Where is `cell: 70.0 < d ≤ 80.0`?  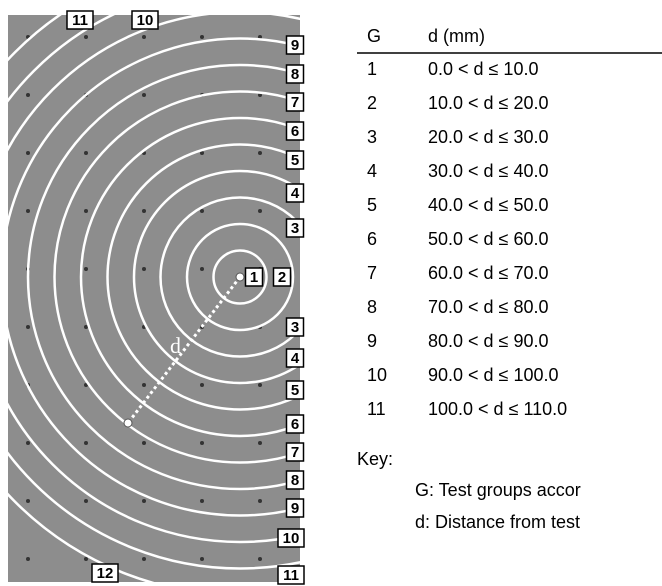 cell: 70.0 < d ≤ 80.0 is located at coordinates (488, 307).